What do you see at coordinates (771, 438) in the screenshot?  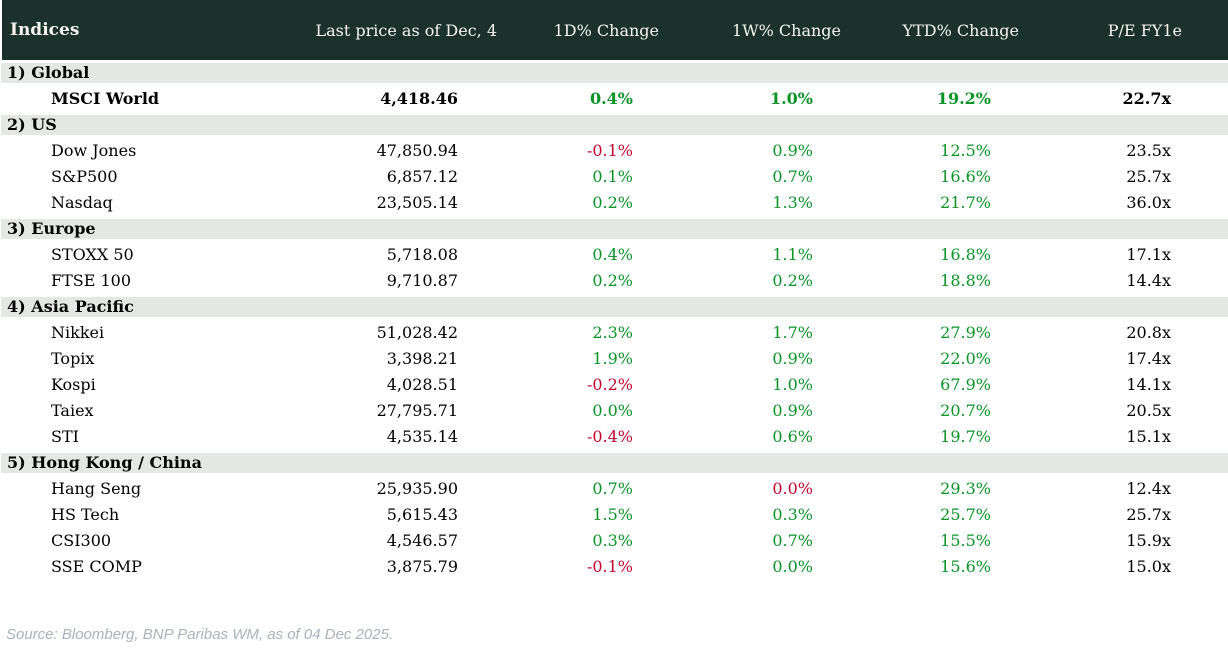 I see `change-1w: 0.6%` at bounding box center [771, 438].